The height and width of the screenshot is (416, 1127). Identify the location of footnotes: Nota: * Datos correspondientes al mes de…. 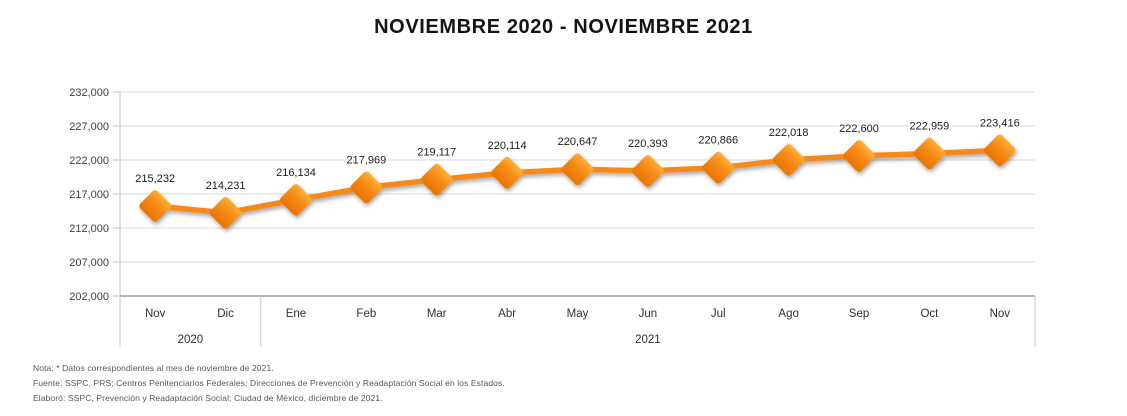
(269, 383).